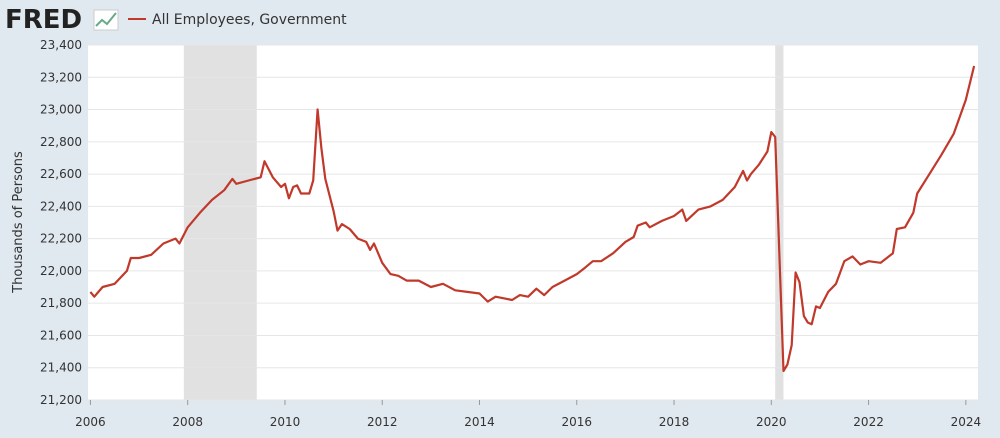 The height and width of the screenshot is (438, 1000). Describe the element at coordinates (61, 206) in the screenshot. I see `y-tick-label: 22,400` at that location.